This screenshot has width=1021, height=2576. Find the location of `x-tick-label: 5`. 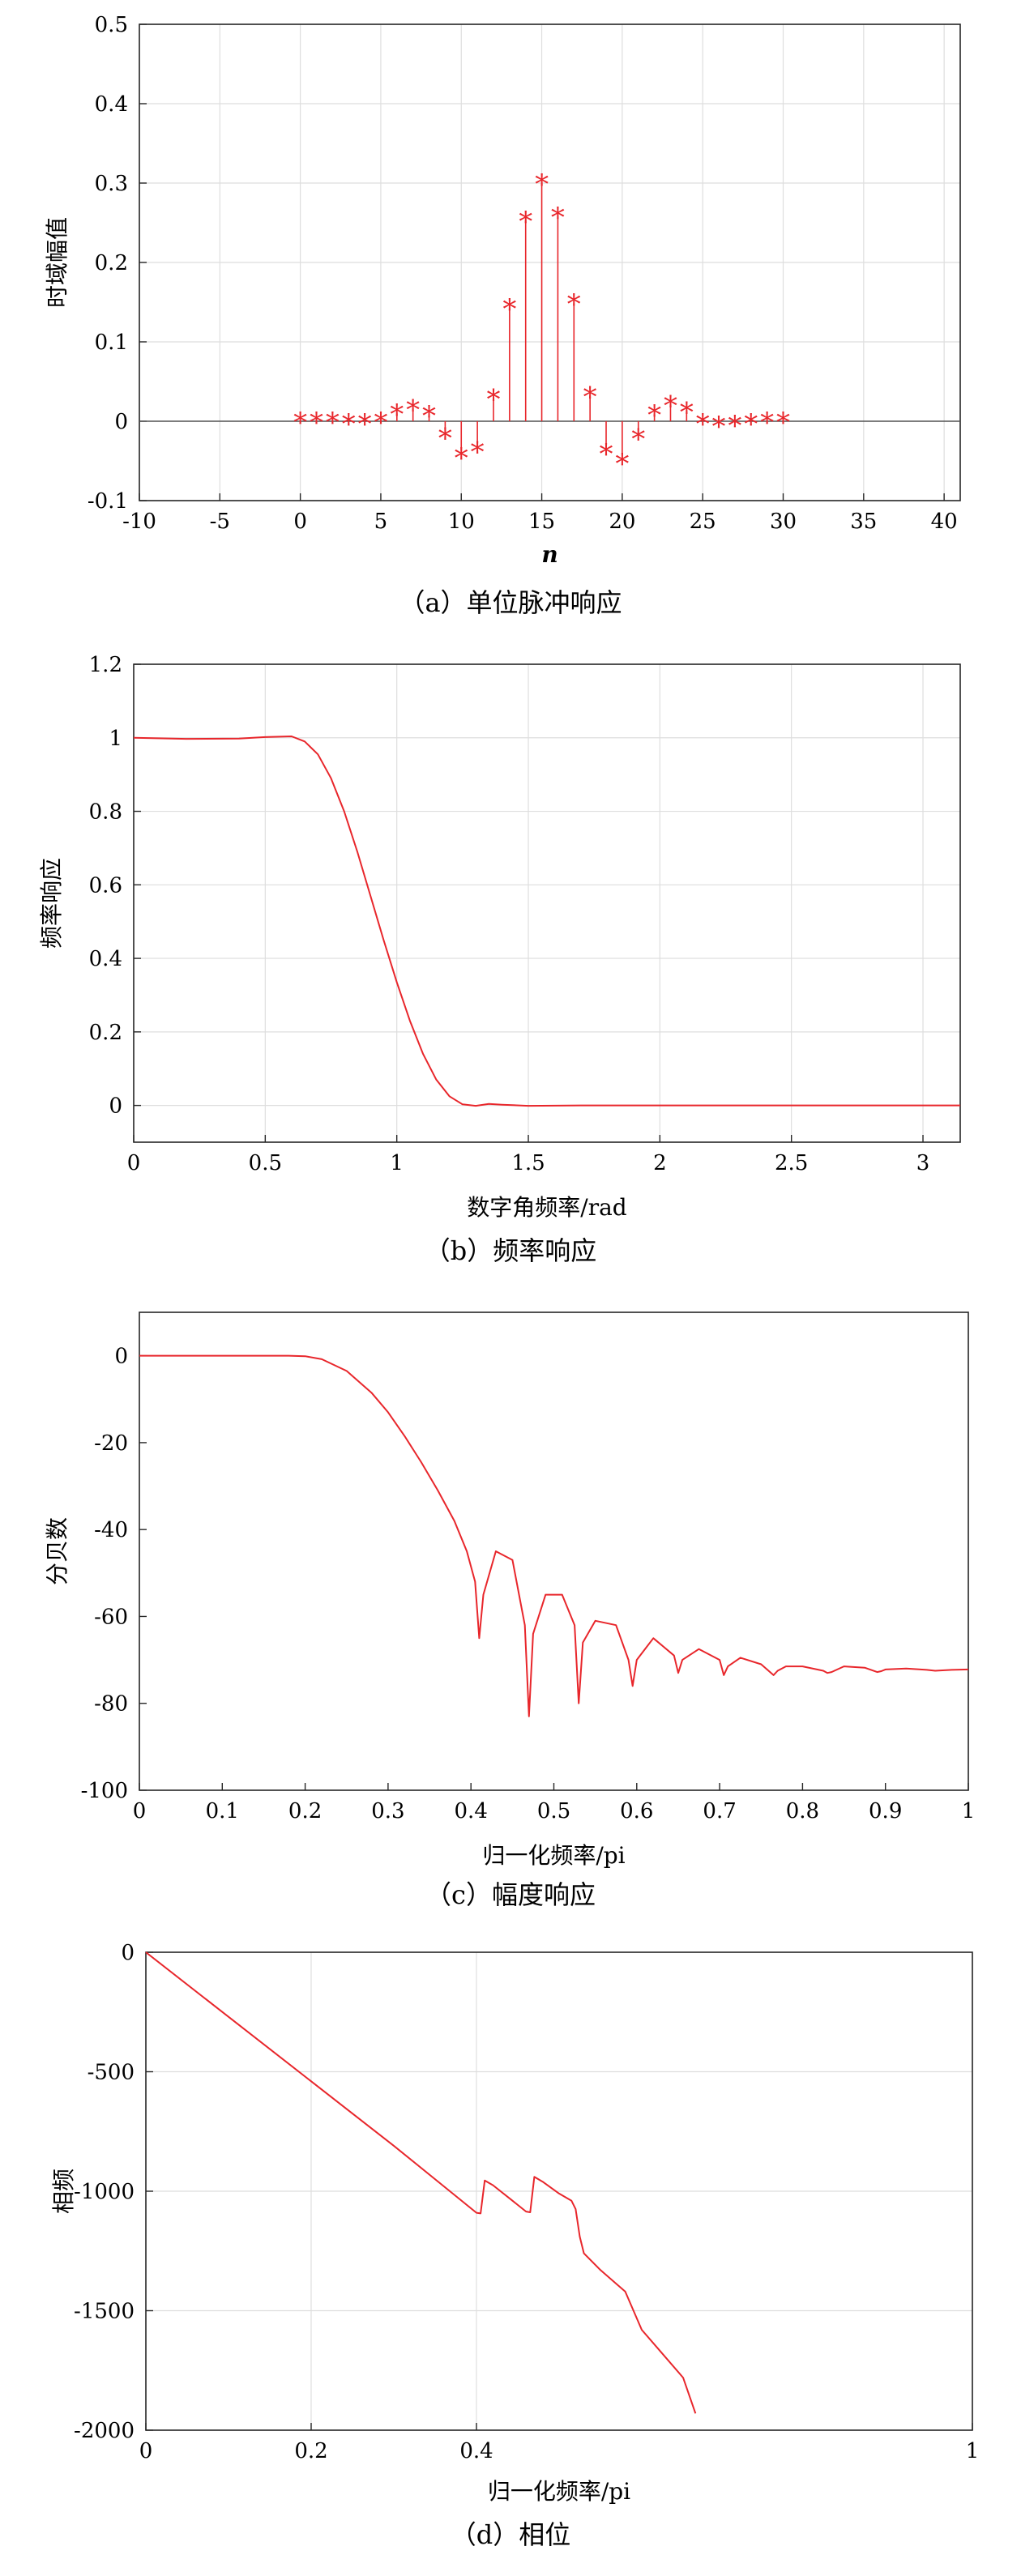

x-tick-label: 5 is located at coordinates (381, 522).